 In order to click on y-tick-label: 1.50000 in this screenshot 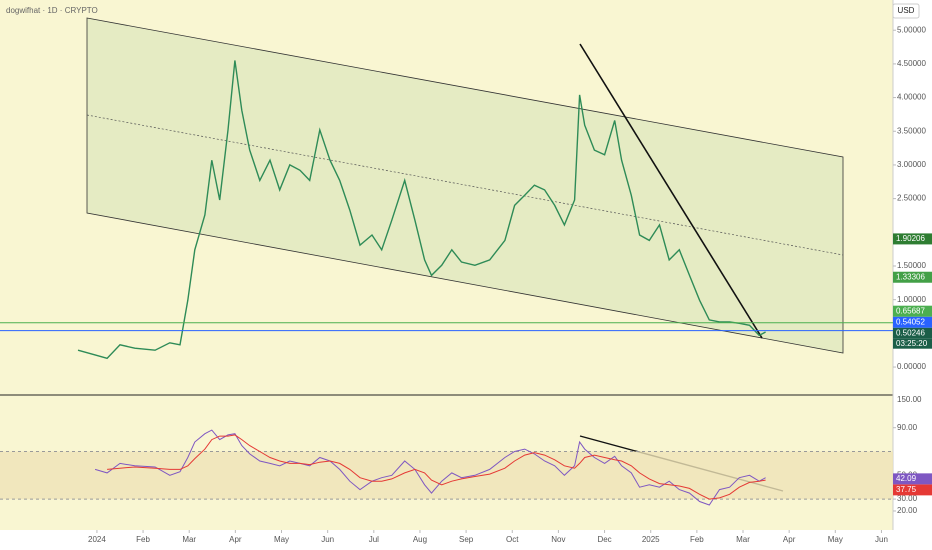, I will do `click(911, 265)`.